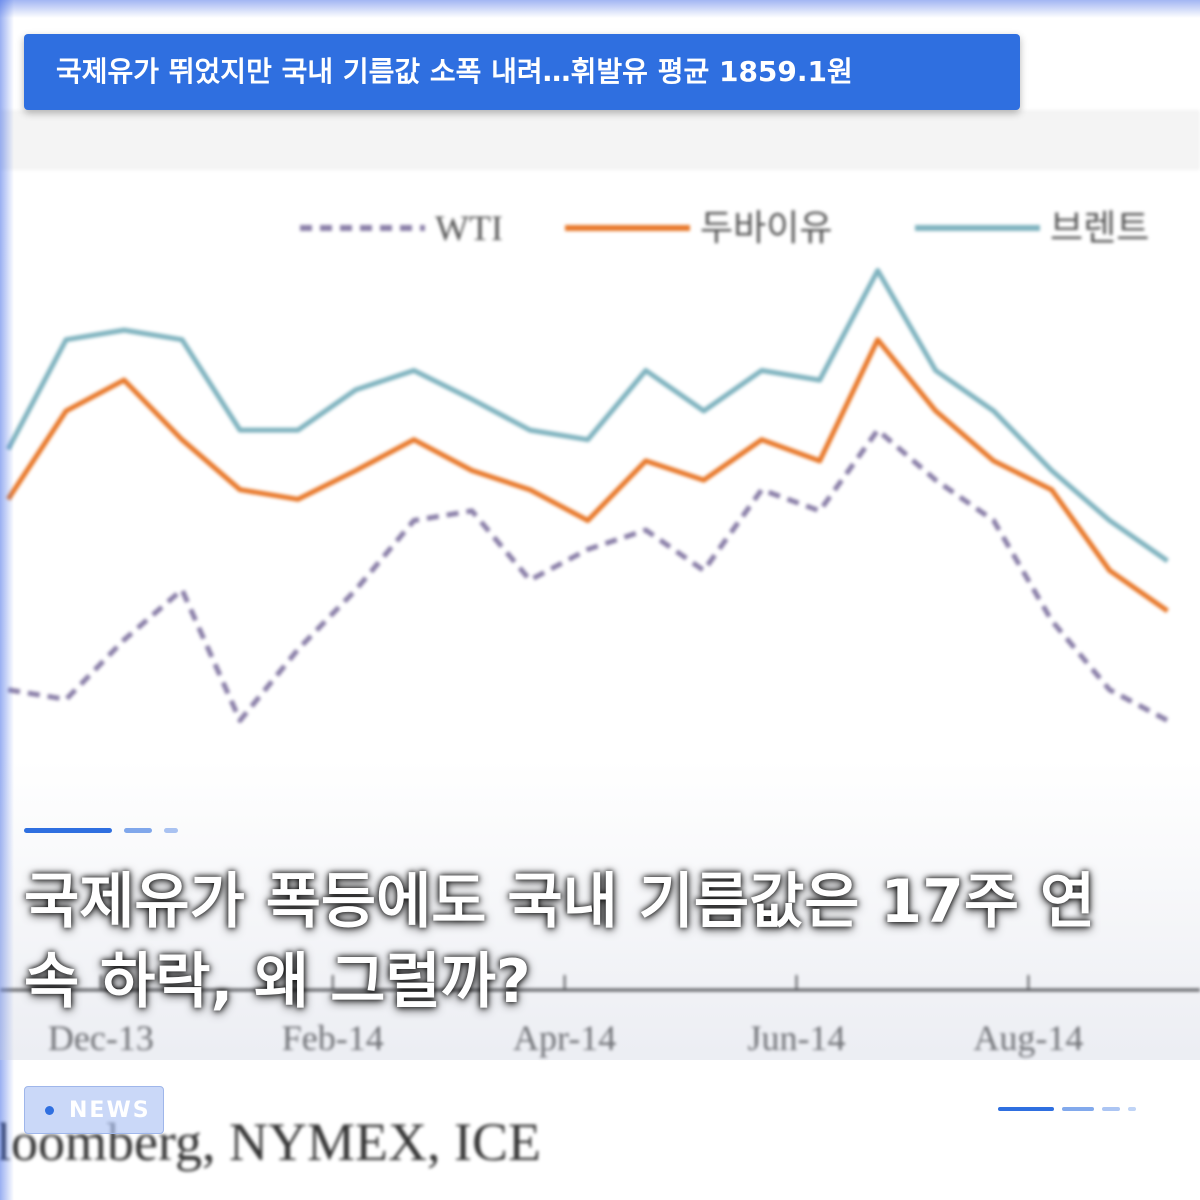 The height and width of the screenshot is (1200, 1200). What do you see at coordinates (560, 942) in the screenshot?
I see `headline: 국제유가 폭등에도 국내 기름값은 17주 연속 하락, 왜 그럴까?` at bounding box center [560, 942].